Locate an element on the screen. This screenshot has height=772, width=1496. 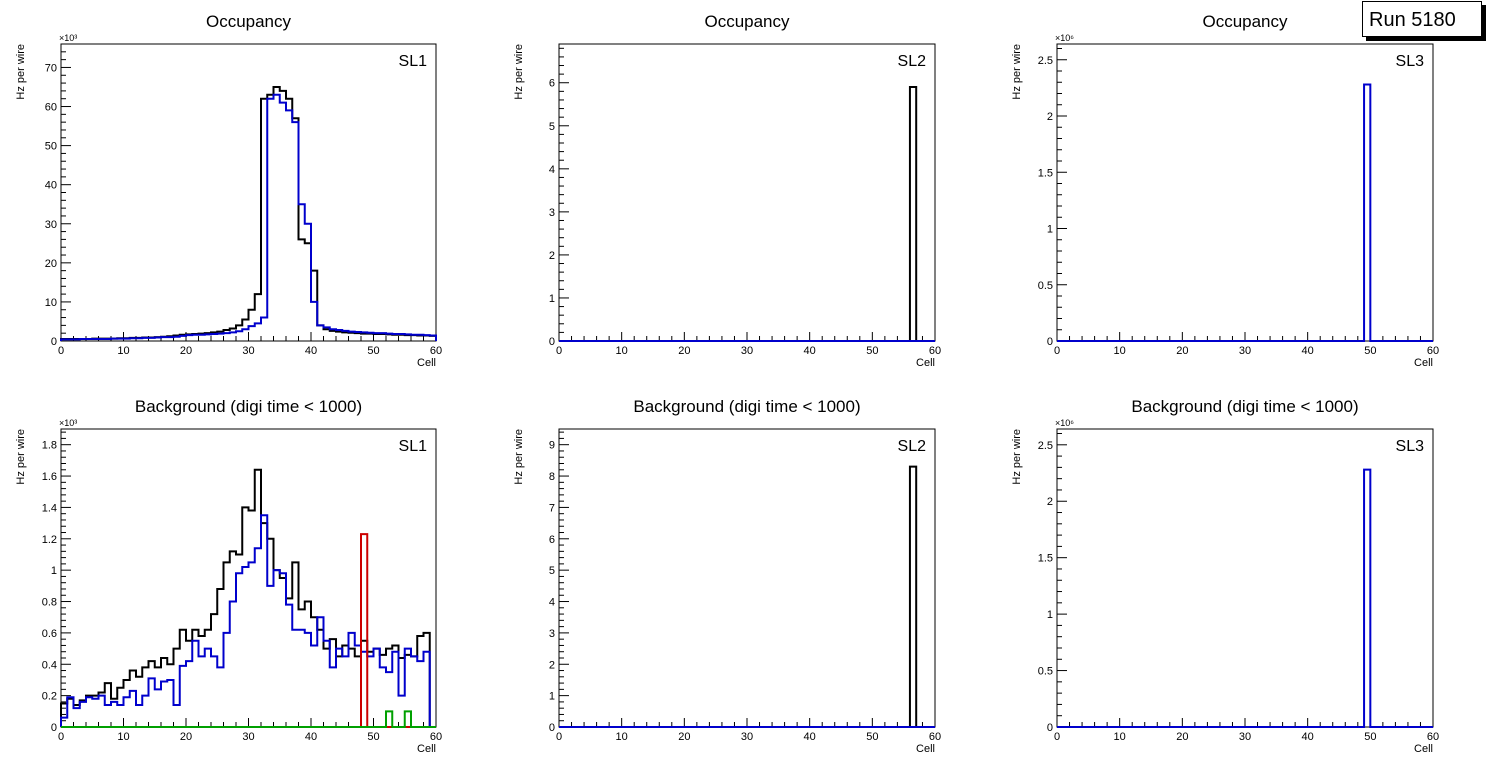
y-tick-label: 5 is located at coordinates (552, 571).